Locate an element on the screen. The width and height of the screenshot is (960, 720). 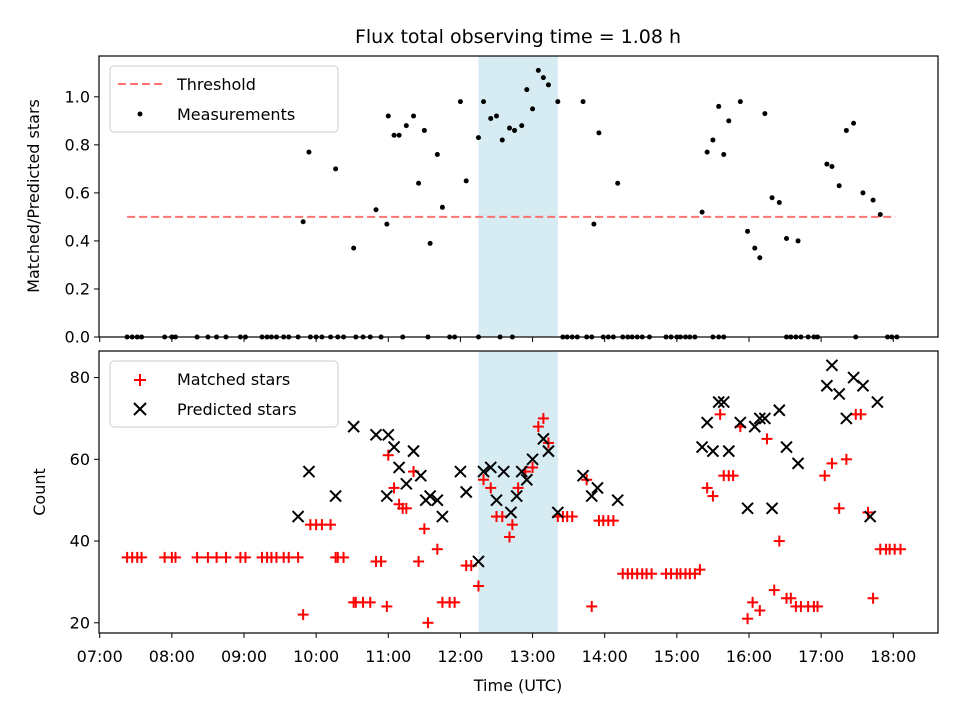
top-legend-frame is located at coordinates (224, 99).